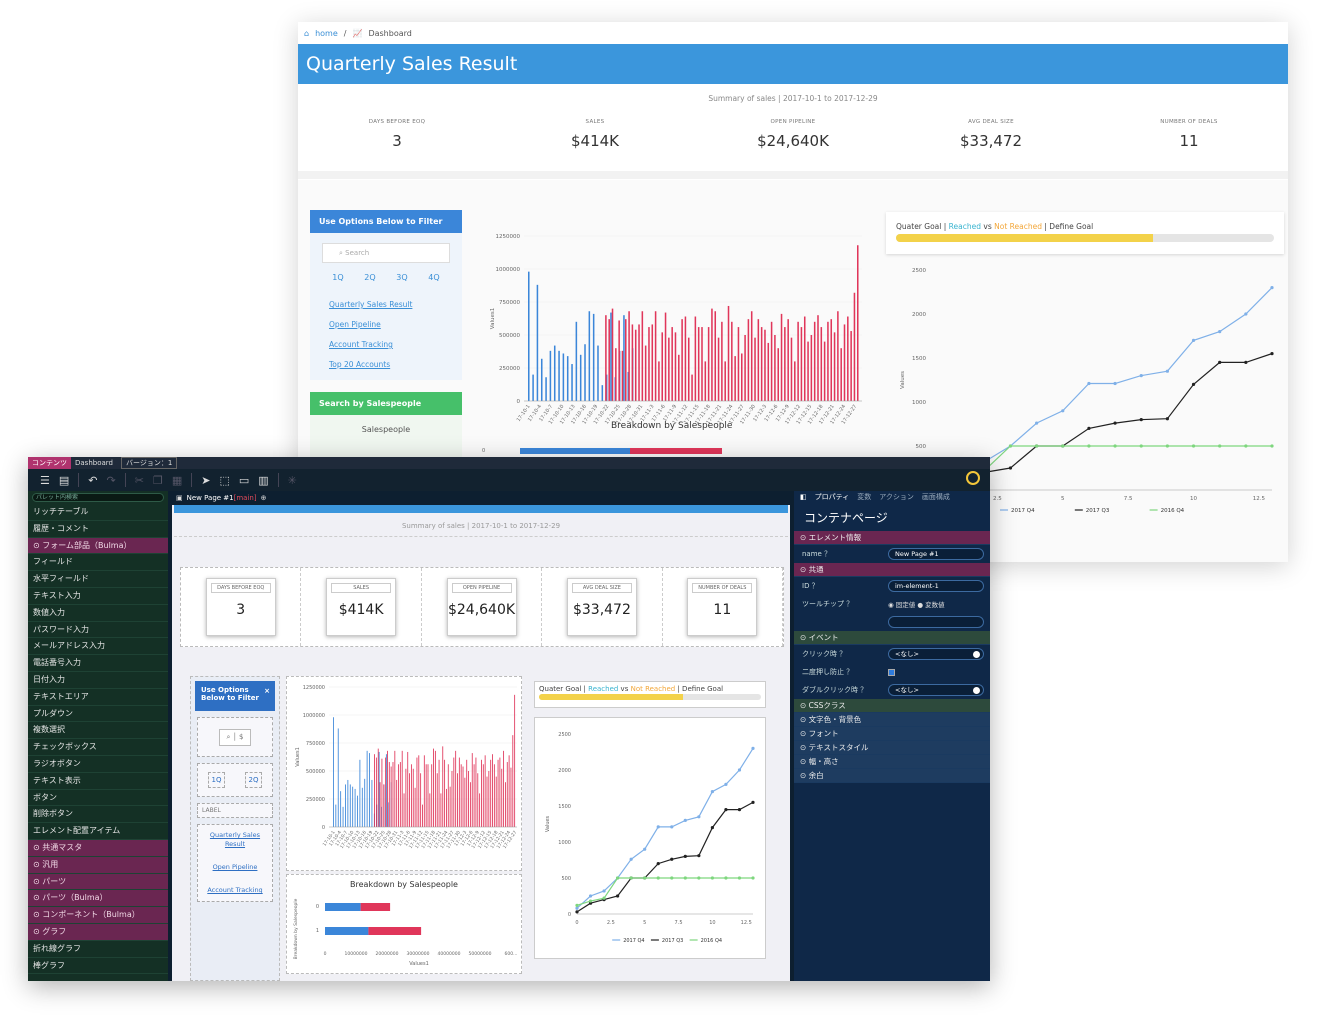 Image resolution: width=1323 pixels, height=1019 pixels. What do you see at coordinates (355, 324) in the screenshot?
I see `filter-link: Open Pipeline` at bounding box center [355, 324].